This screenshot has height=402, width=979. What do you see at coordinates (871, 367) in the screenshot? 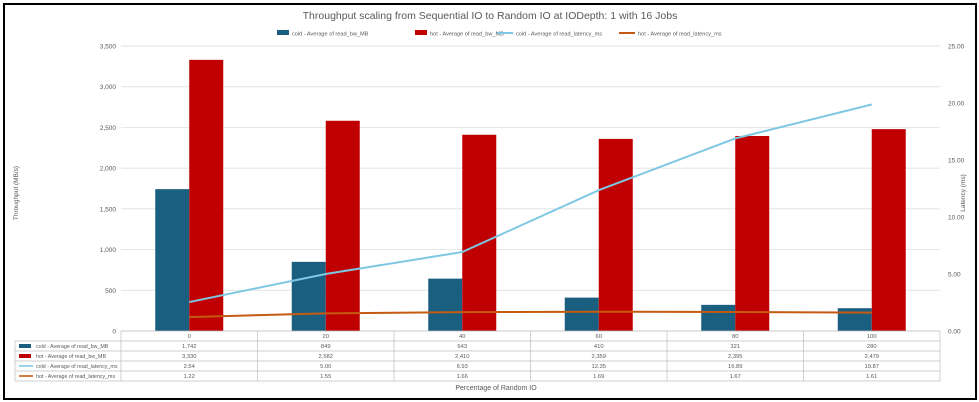
I see `table-cell: 19.87` at bounding box center [871, 367].